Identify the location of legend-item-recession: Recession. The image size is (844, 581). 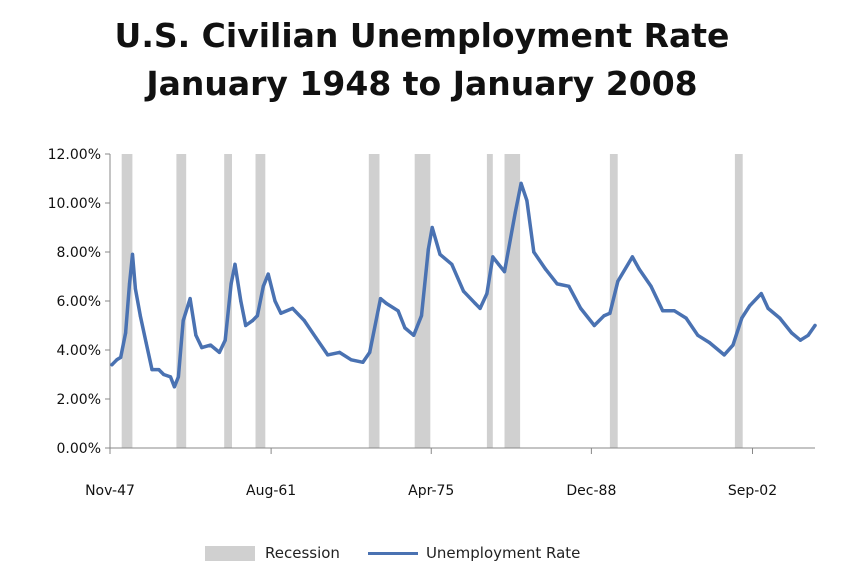
(272, 553).